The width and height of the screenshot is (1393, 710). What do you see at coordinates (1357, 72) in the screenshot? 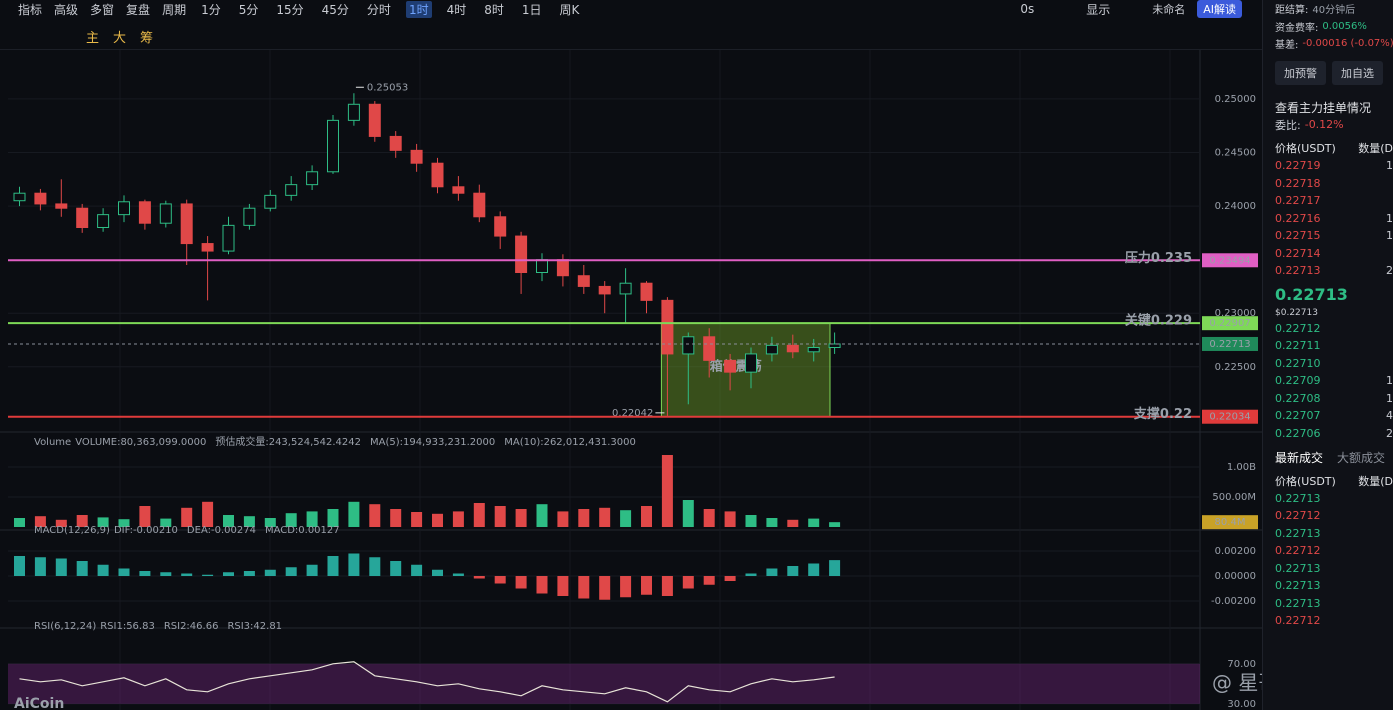
I see `button: 加自选` at bounding box center [1357, 72].